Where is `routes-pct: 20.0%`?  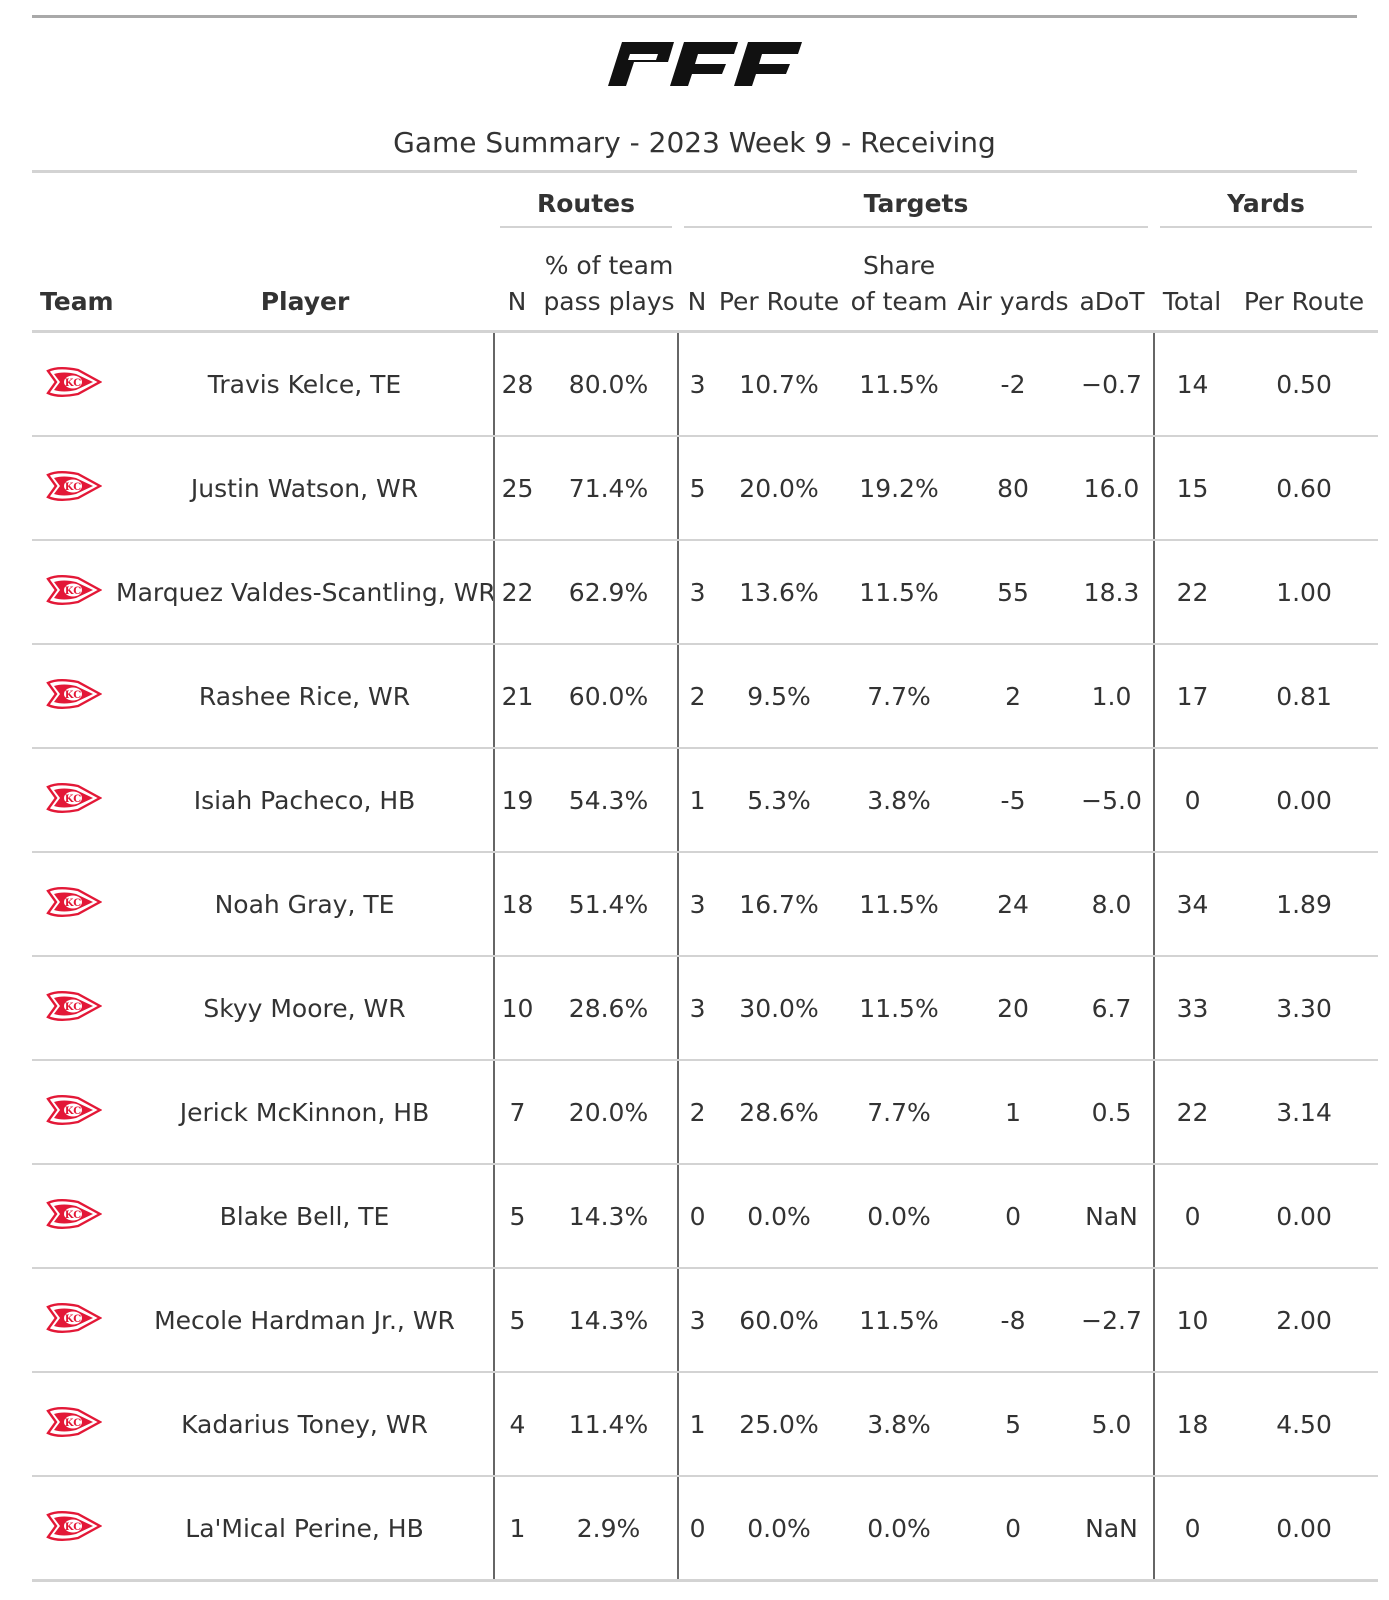 routes-pct: 20.0% is located at coordinates (609, 1112).